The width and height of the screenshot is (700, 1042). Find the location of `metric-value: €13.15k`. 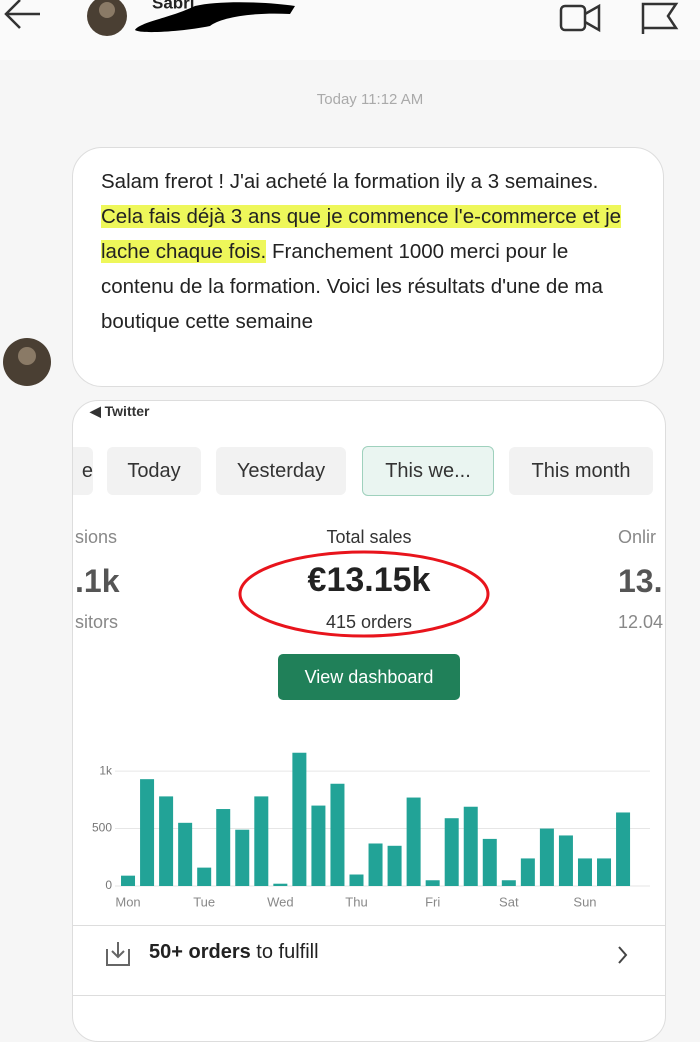

metric-value: €13.15k is located at coordinates (369, 580).